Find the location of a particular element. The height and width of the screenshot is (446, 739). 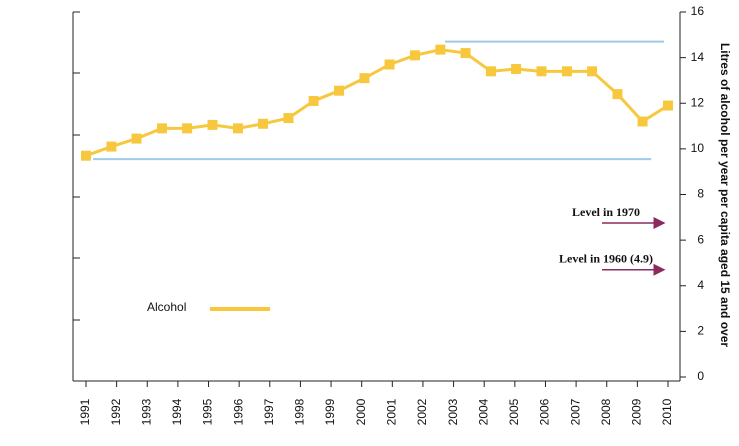

x-tick-label: 2010 is located at coordinates (667, 411).